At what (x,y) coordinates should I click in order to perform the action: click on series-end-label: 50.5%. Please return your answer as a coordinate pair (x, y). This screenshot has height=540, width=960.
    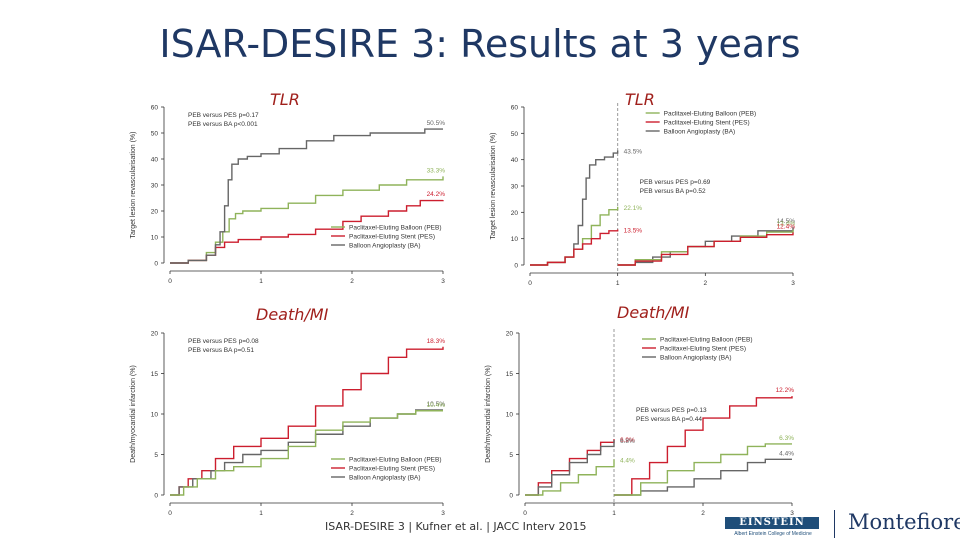
    Looking at the image, I should click on (436, 123).